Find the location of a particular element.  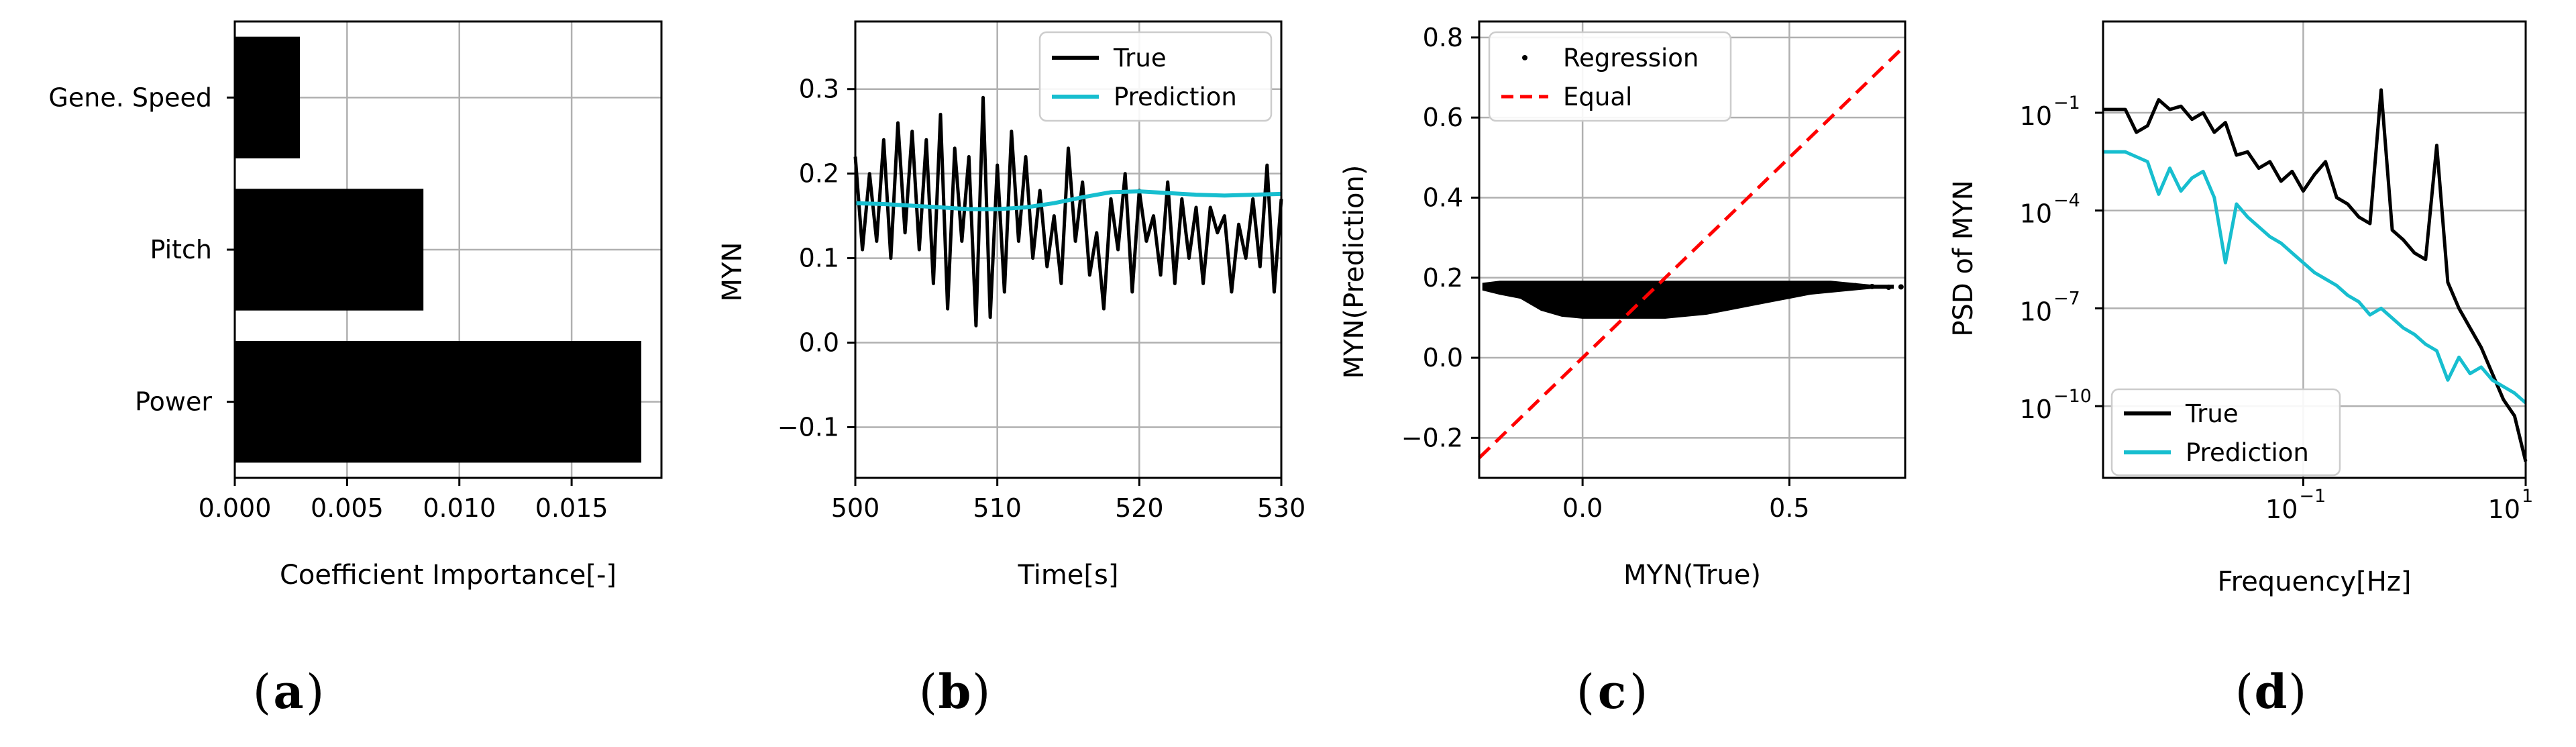

x-axis-label: Coefficient Importance[-] is located at coordinates (448, 576).